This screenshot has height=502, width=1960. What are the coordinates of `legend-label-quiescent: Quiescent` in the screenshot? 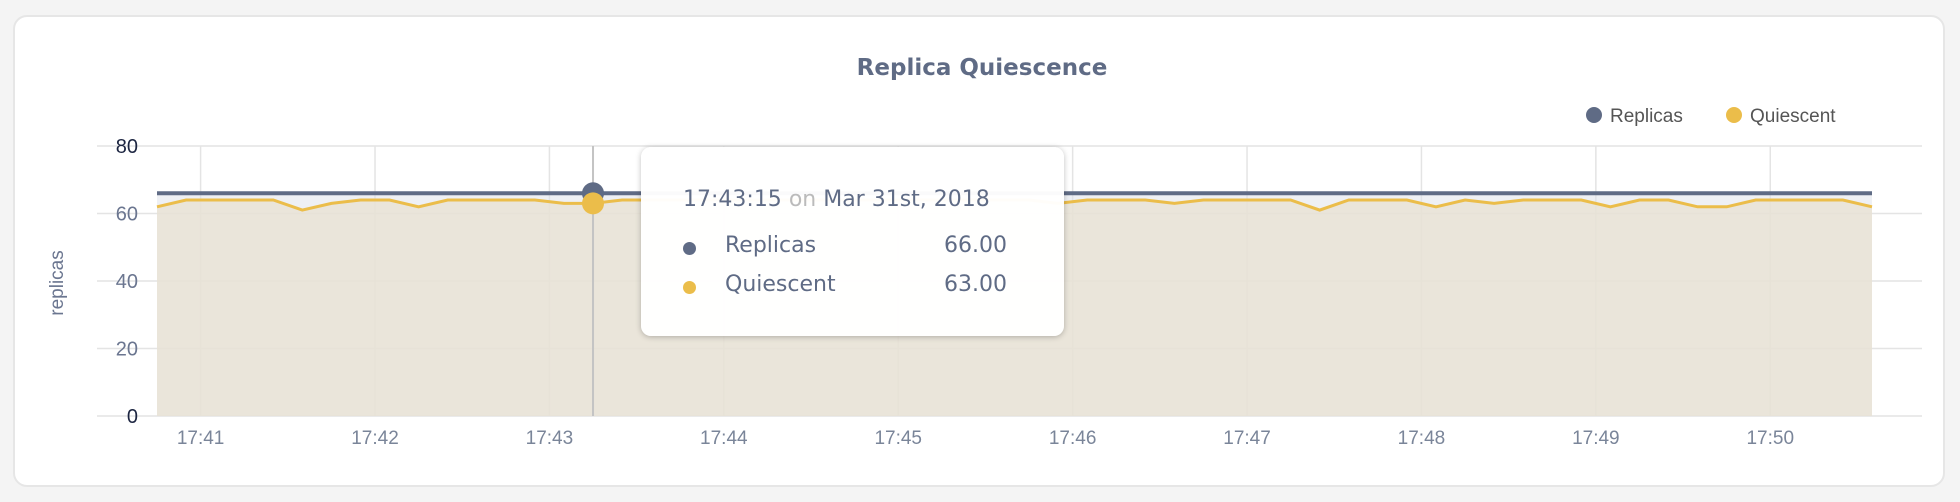 It's located at (1793, 116).